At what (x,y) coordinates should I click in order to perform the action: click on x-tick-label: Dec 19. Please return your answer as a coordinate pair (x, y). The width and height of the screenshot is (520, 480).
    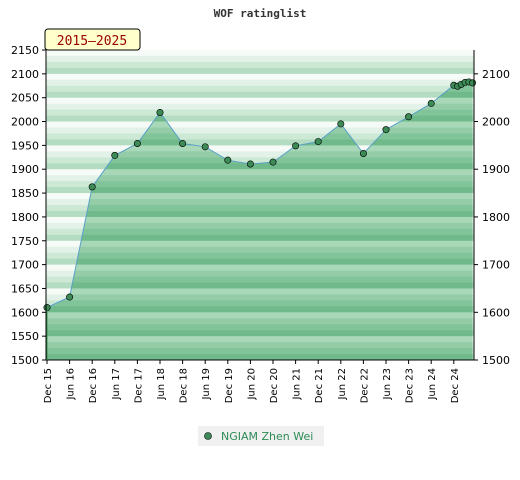
    Looking at the image, I should click on (229, 385).